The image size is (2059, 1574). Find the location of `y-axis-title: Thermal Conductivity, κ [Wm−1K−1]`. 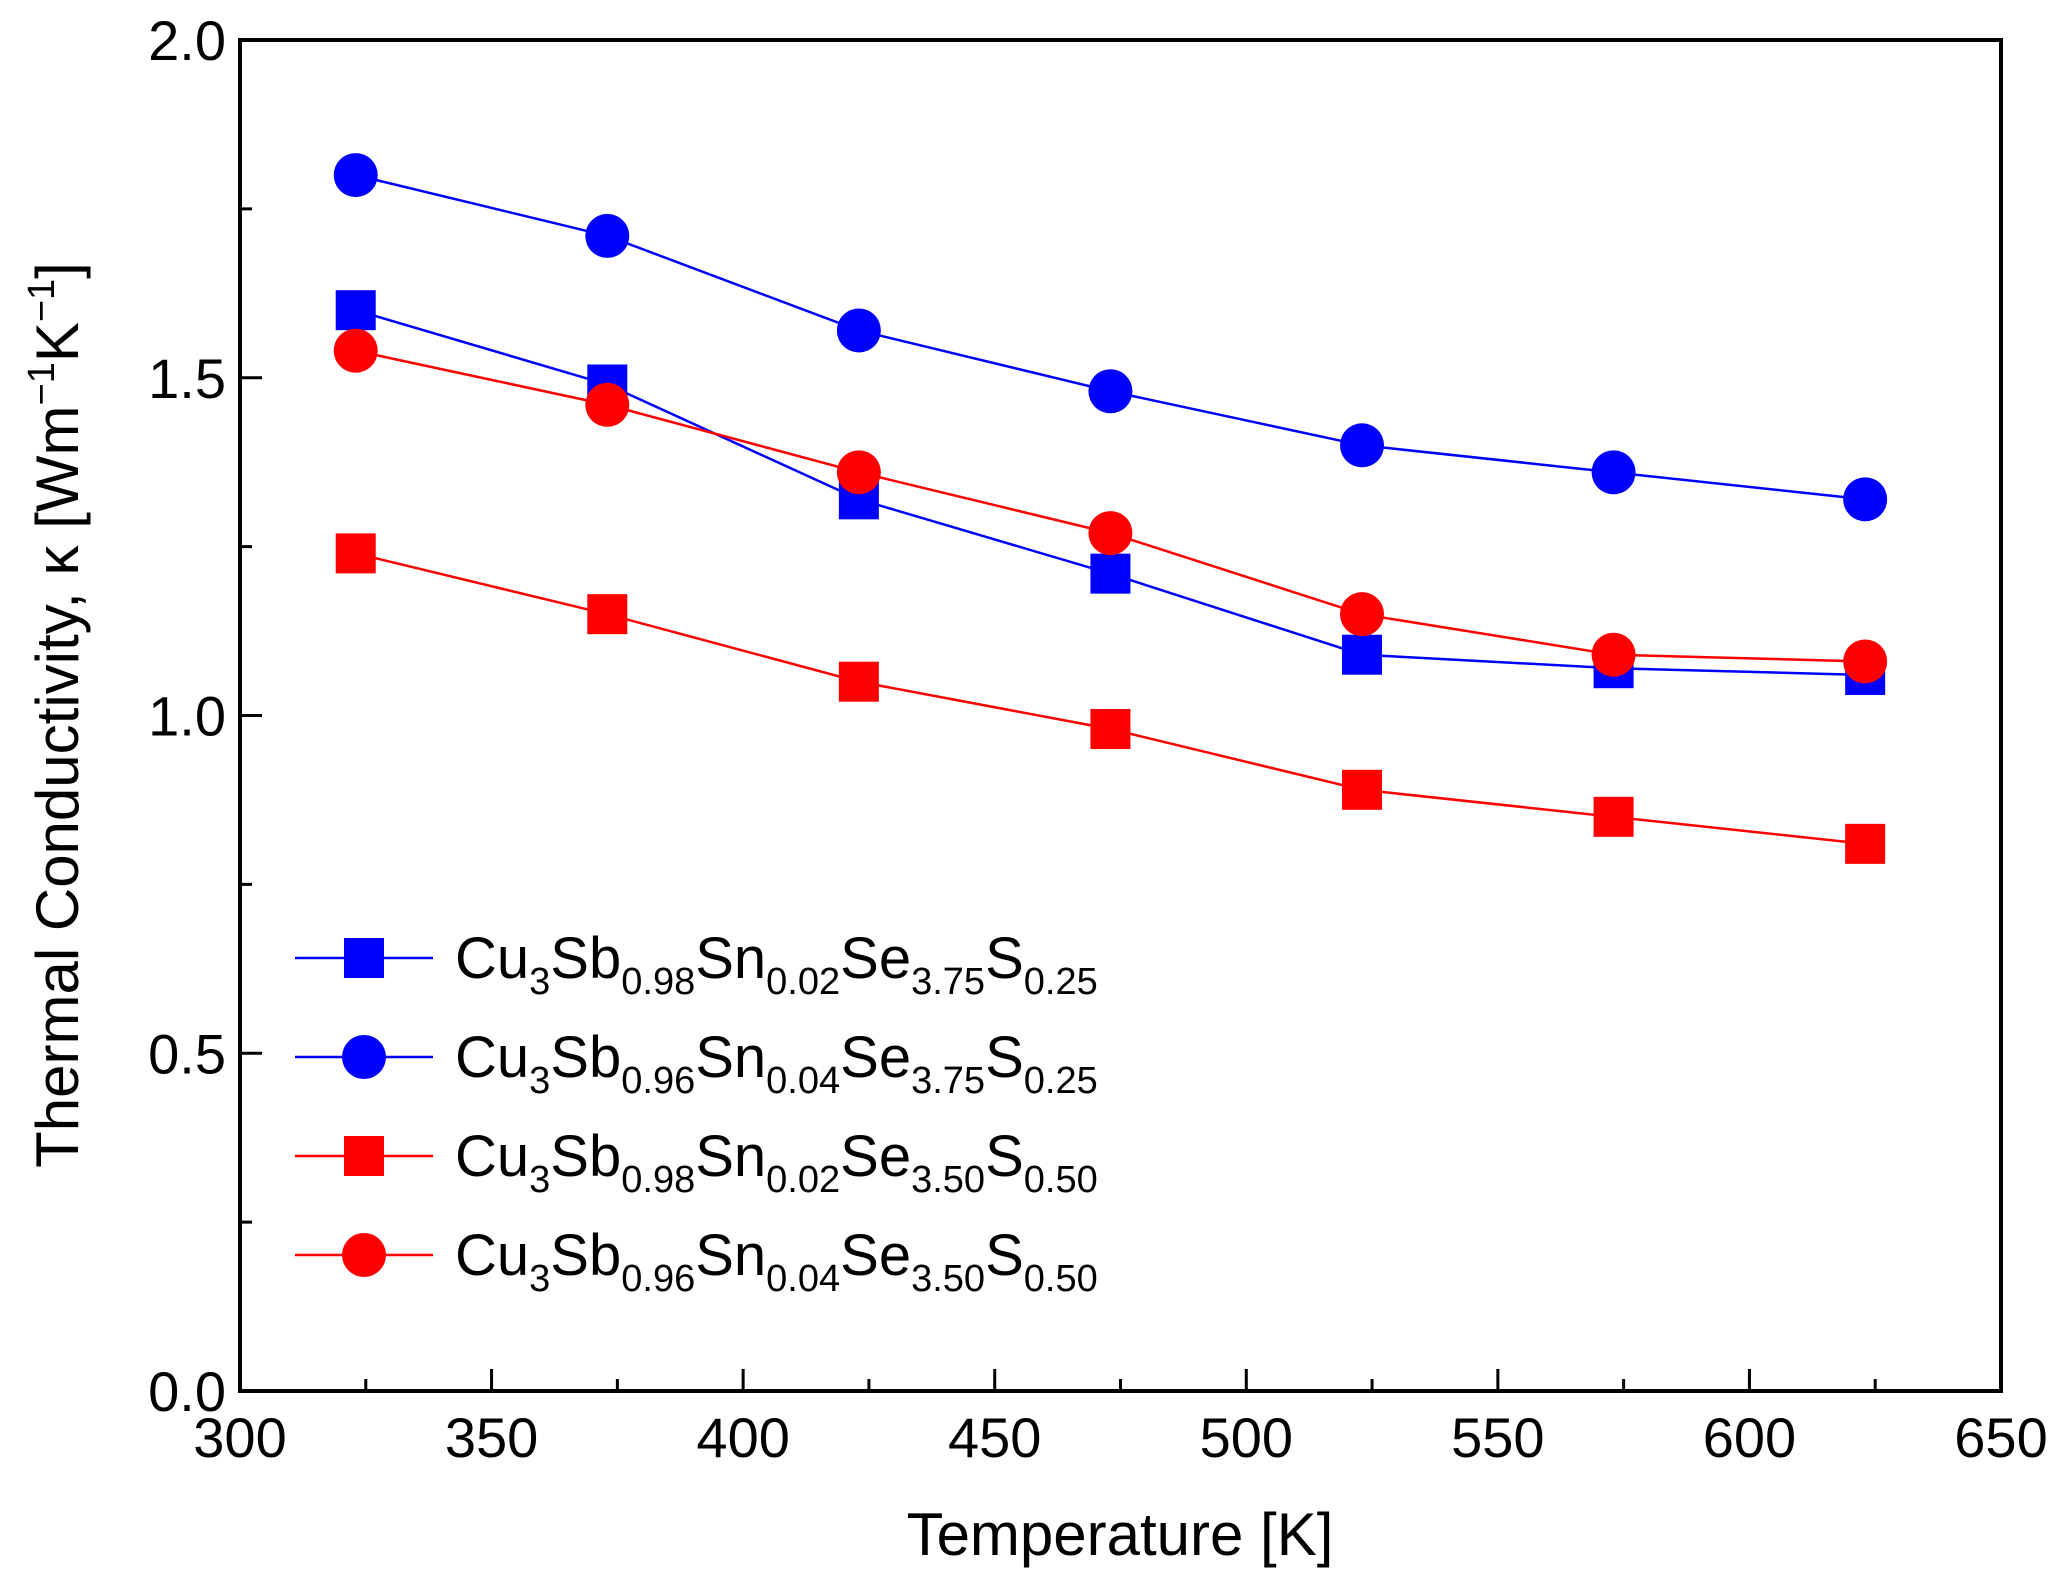

y-axis-title: Thermal Conductivity, κ [Wm−1K−1] is located at coordinates (56, 715).